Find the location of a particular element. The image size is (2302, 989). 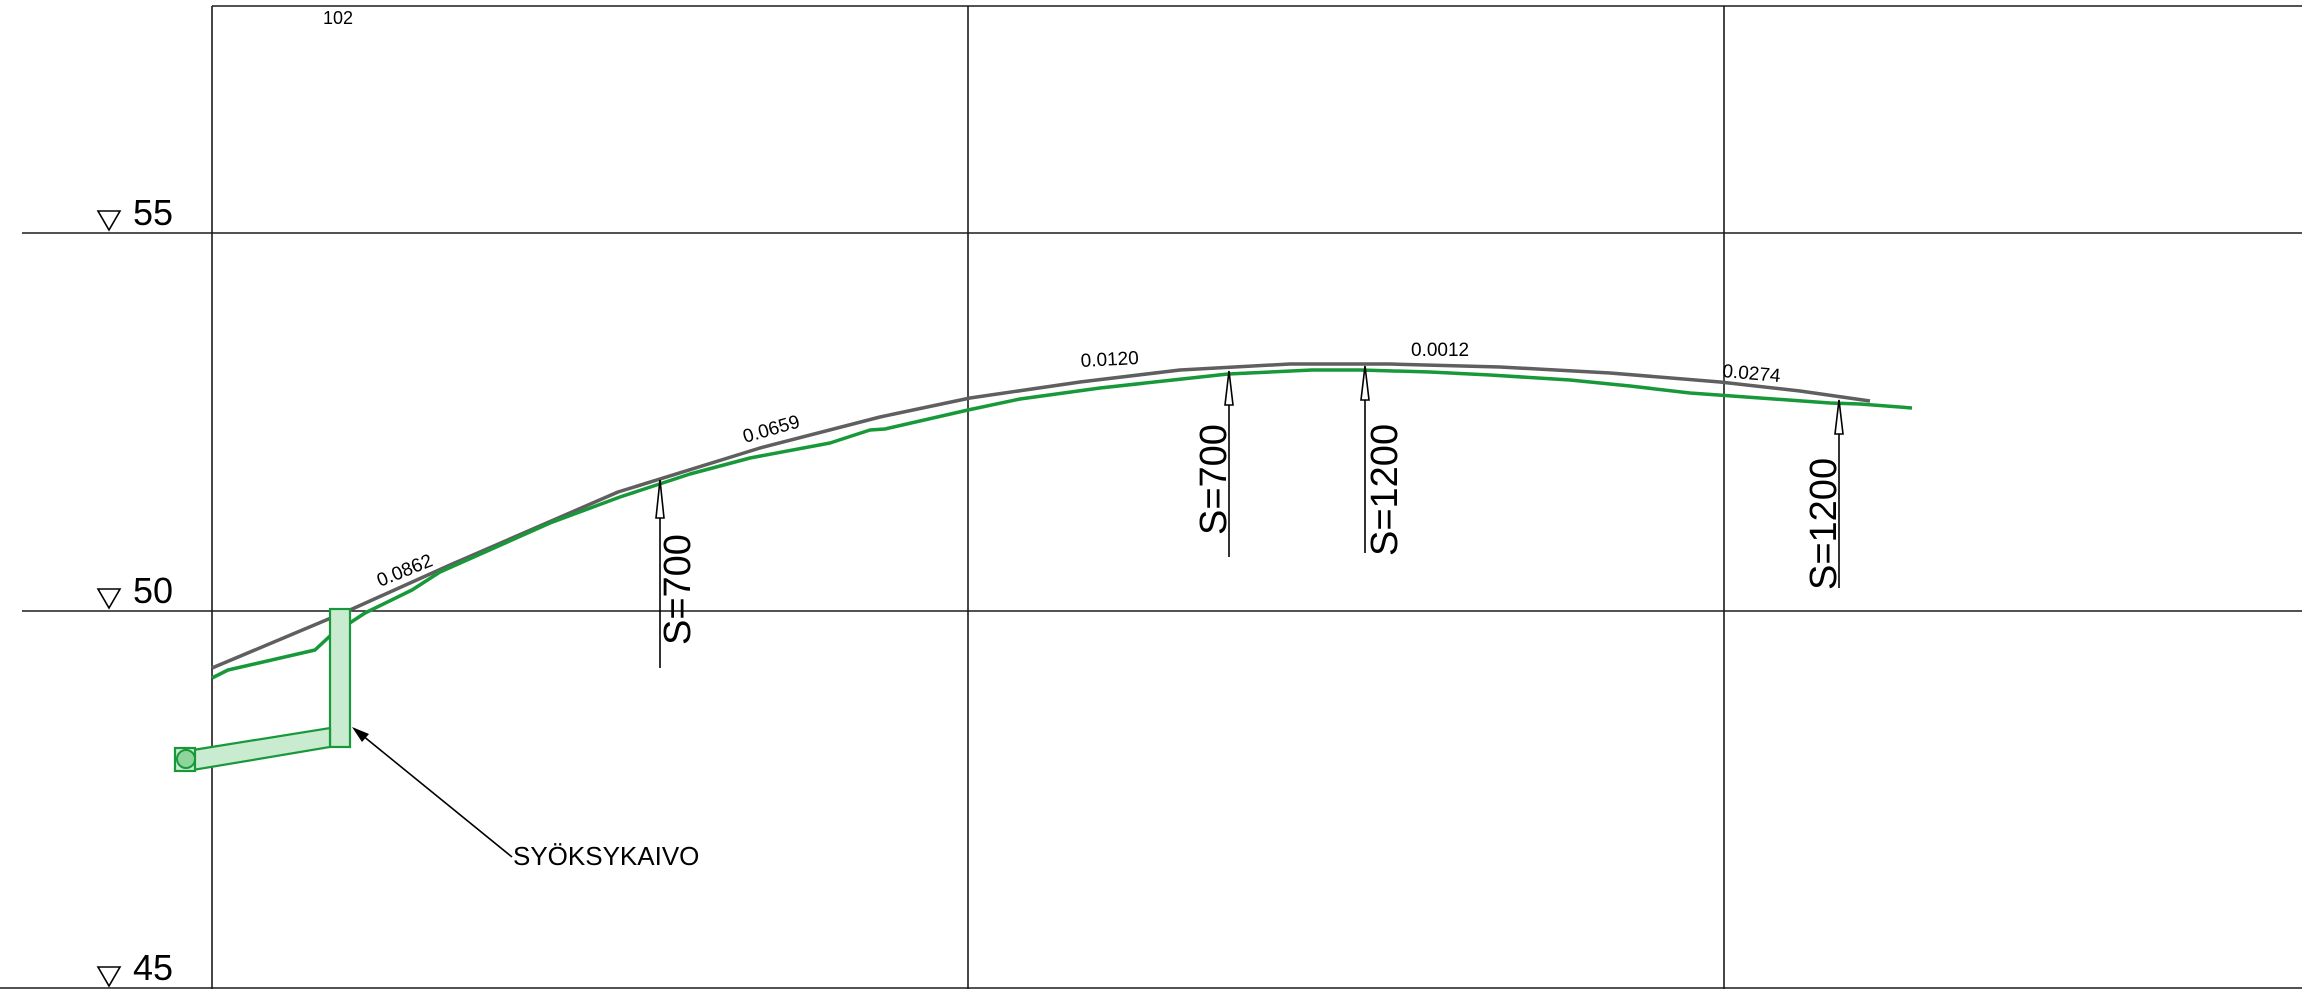

elevation-label-50: 50 is located at coordinates (153, 590).